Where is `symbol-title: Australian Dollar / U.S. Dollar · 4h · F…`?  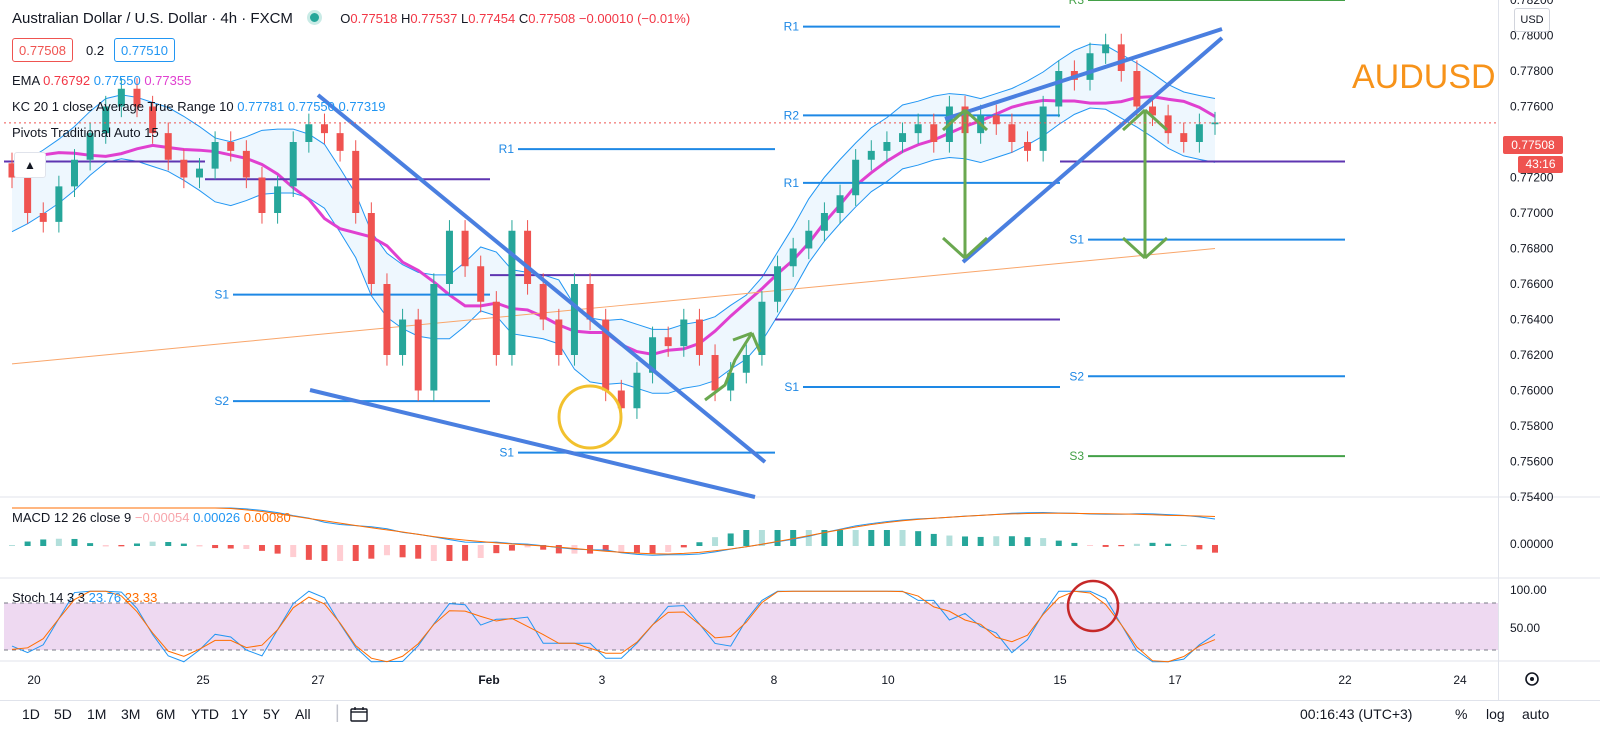
symbol-title: Australian Dollar / U.S. Dollar · 4h · F… is located at coordinates (152, 18).